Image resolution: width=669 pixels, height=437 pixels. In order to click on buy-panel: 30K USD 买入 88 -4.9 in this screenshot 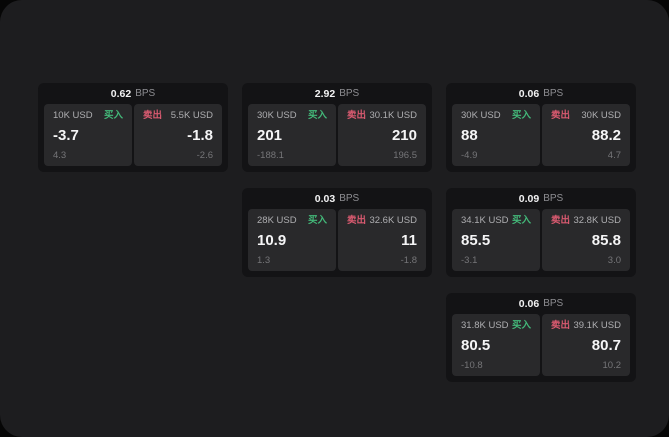, I will do `click(496, 135)`.